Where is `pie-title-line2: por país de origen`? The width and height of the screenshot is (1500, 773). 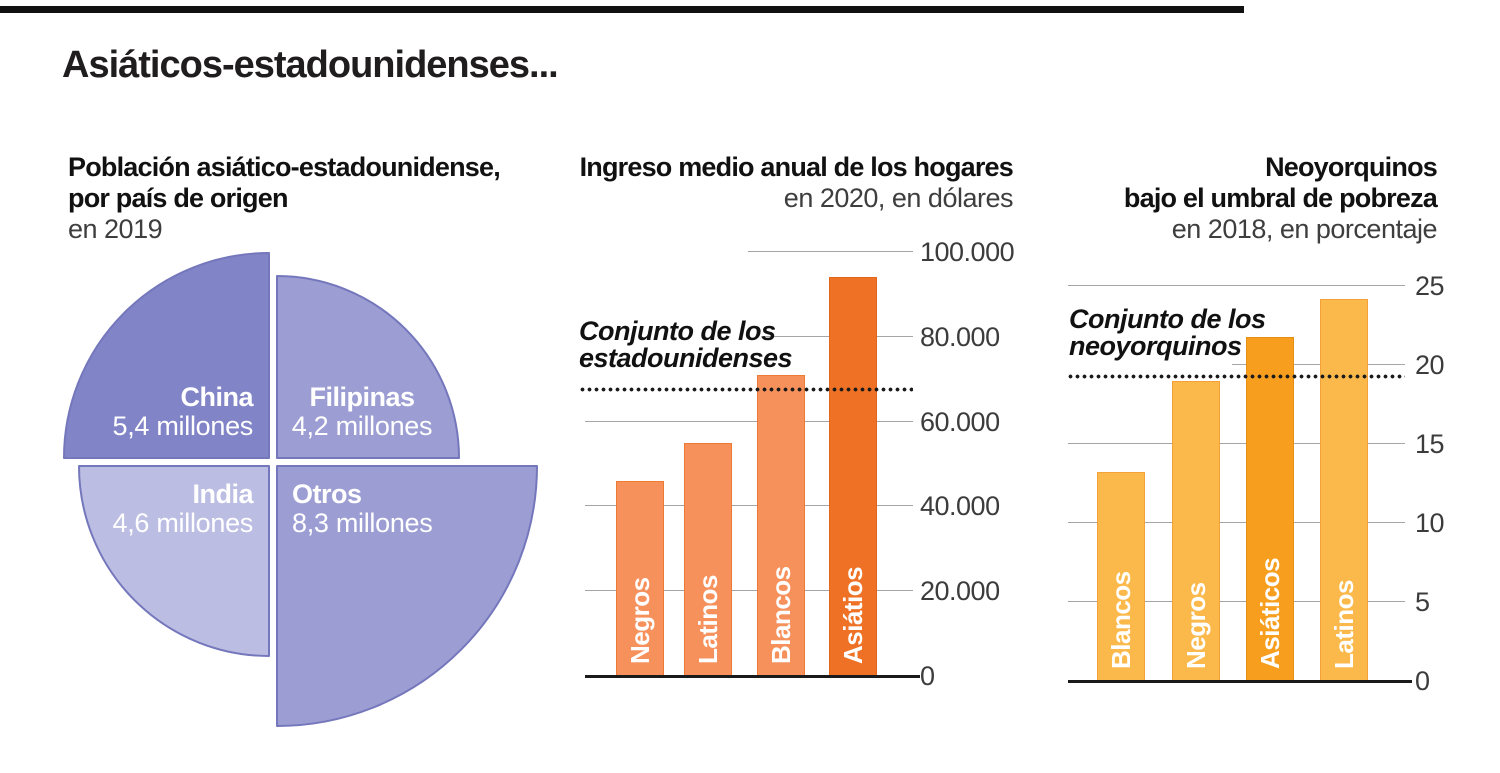
pie-title-line2: por país de origen is located at coordinates (178, 198).